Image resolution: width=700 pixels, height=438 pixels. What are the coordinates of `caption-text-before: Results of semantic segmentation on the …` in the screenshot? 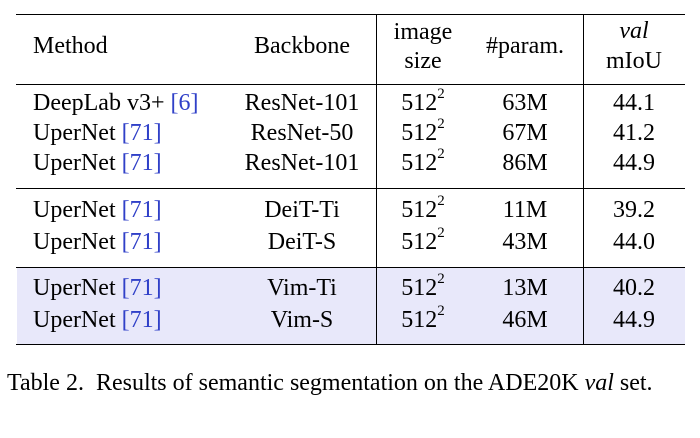 It's located at (337, 383).